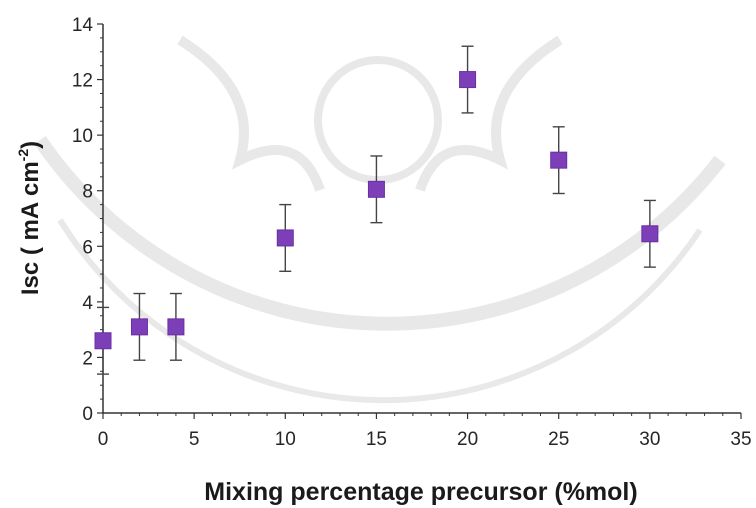 The width and height of the screenshot is (756, 508). Describe the element at coordinates (649, 439) in the screenshot. I see `x-tick-label: 30` at that location.